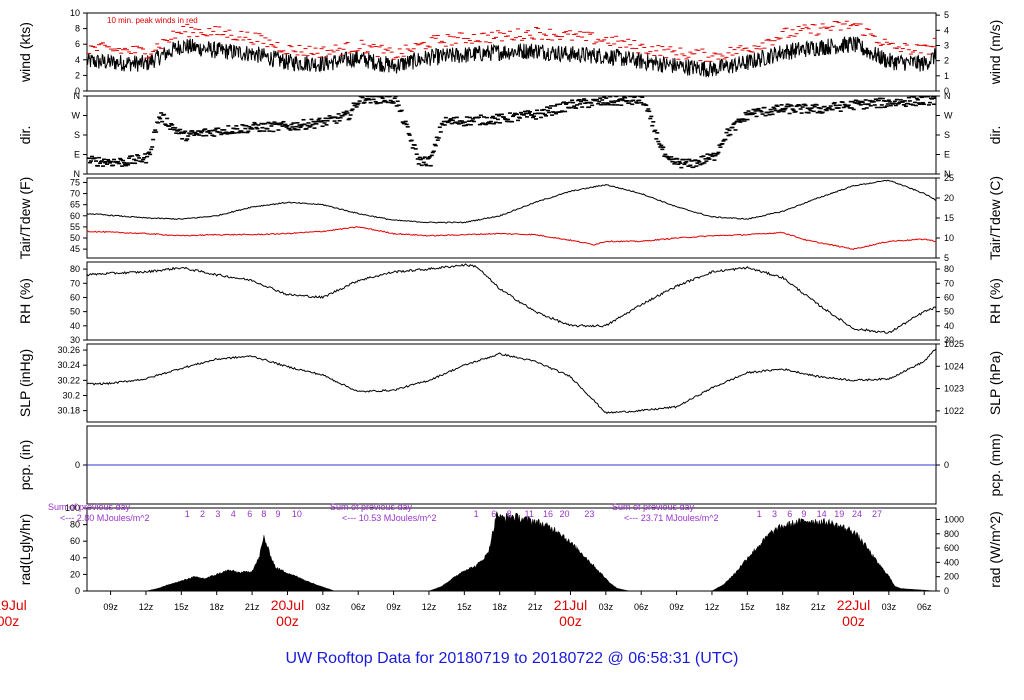 The image size is (1024, 700). Describe the element at coordinates (946, 30) in the screenshot. I see `wind-tick-label-right: 4` at that location.